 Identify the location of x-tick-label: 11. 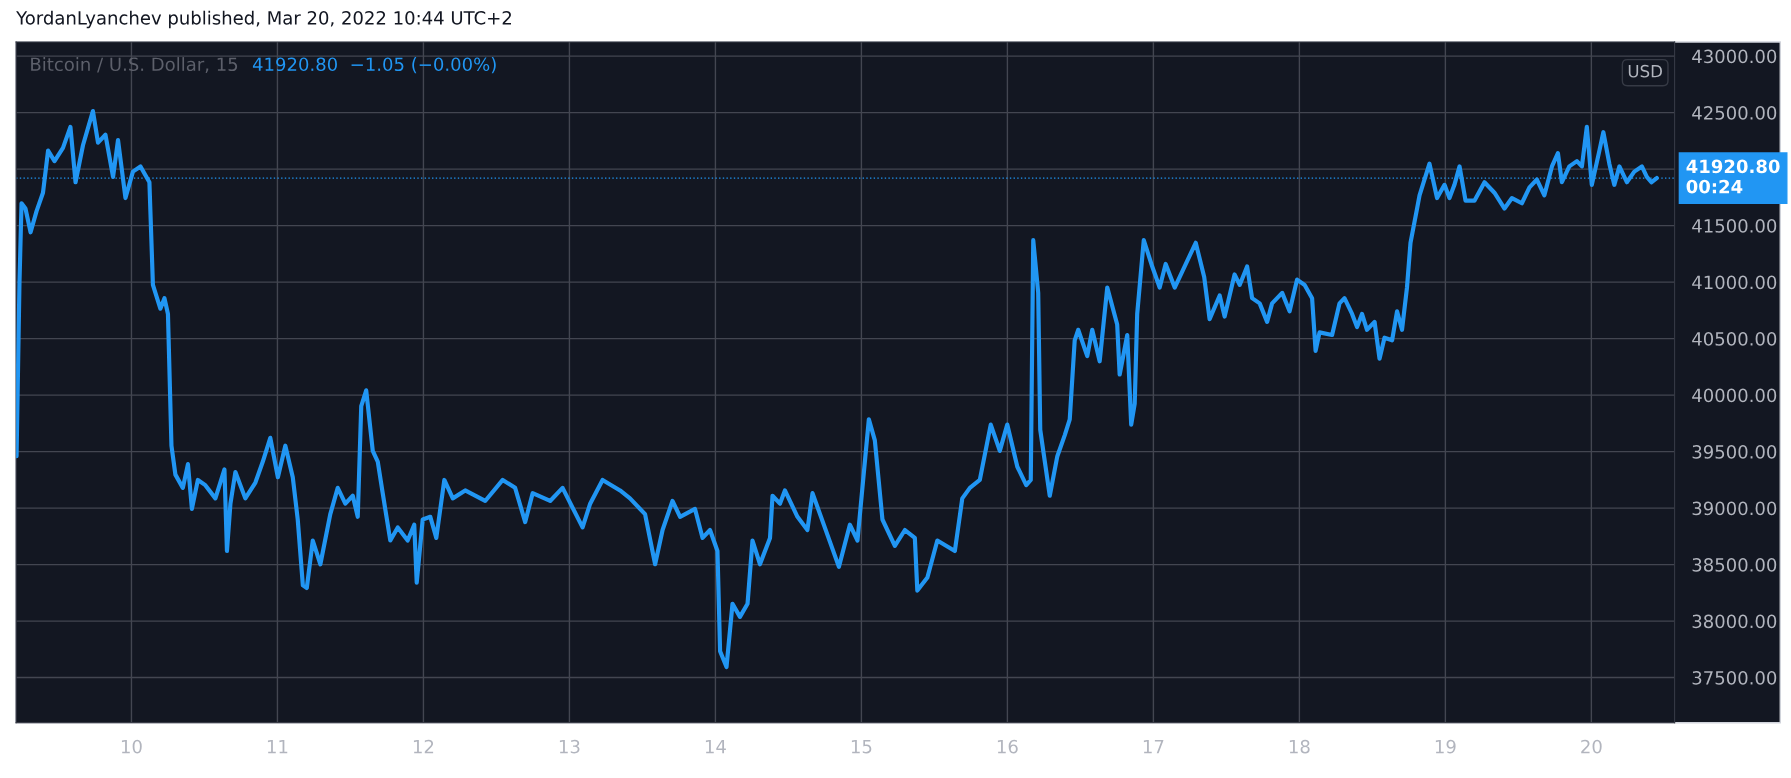
(277, 746).